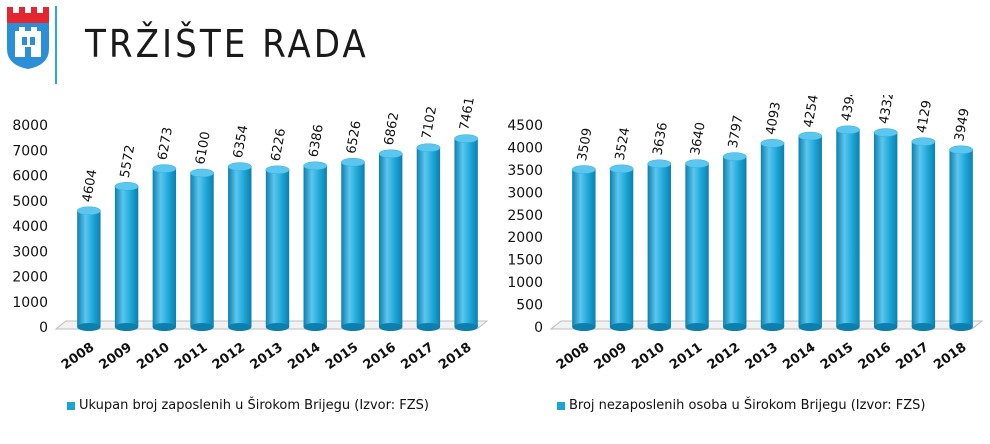 Image resolution: width=990 pixels, height=444 pixels. Describe the element at coordinates (849, 108) in the screenshot. I see `data-label: 4394` at that location.